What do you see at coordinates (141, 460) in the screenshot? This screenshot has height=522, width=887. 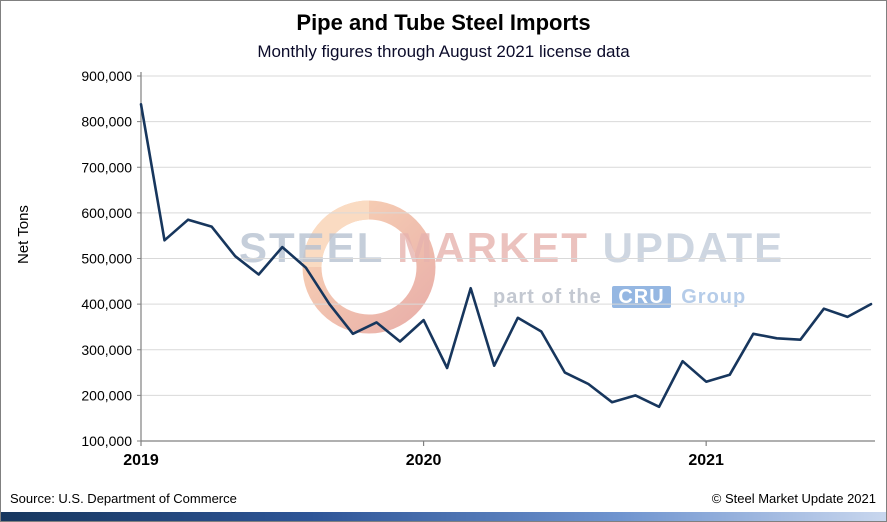 I see `x-tick-label: 2019` at bounding box center [141, 460].